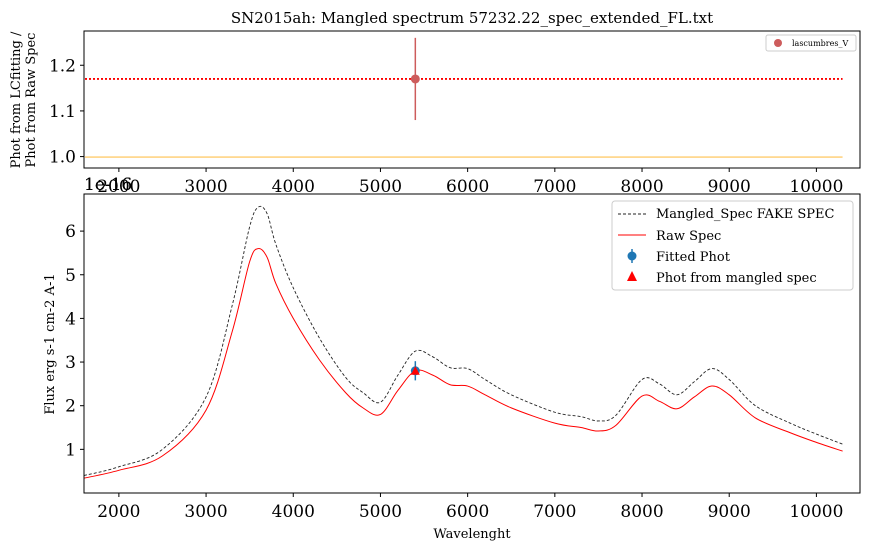 This screenshot has height=550, width=869. I want to click on top-x-tick-label: 4000, so click(293, 187).